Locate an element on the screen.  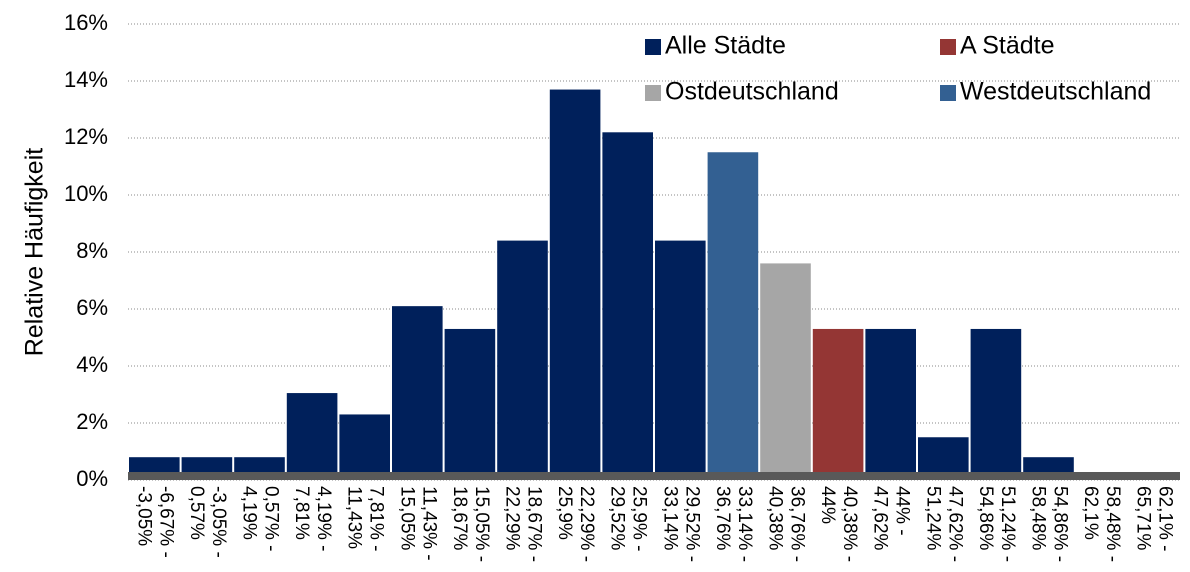
y-tick-label: 10% is located at coordinates (86, 193).